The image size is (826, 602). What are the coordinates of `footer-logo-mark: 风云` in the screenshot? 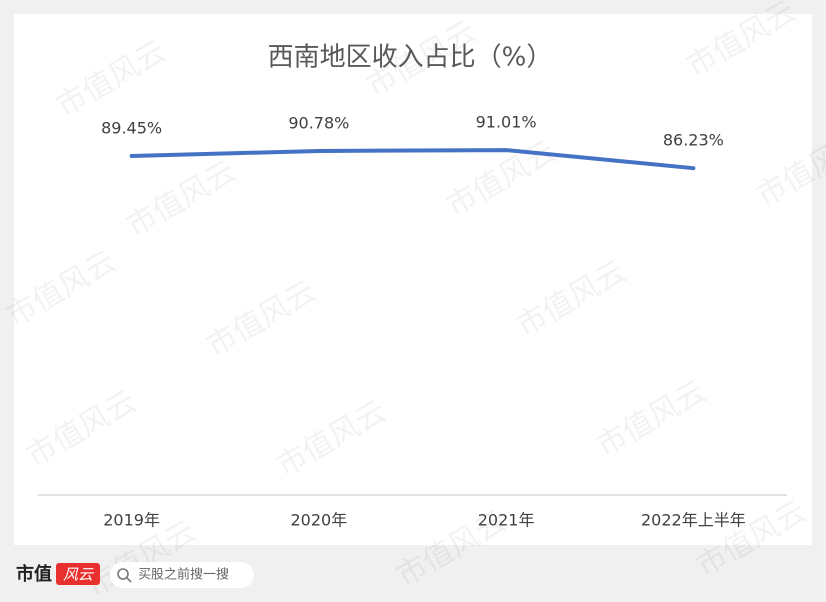 It's located at (78, 575).